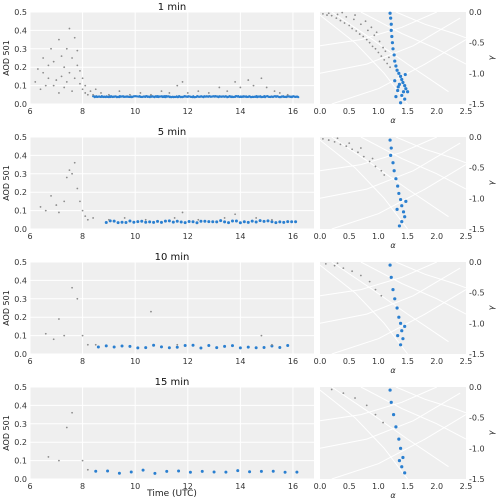  I want to click on y-axis-label-aod: AOD 501, so click(6, 308).